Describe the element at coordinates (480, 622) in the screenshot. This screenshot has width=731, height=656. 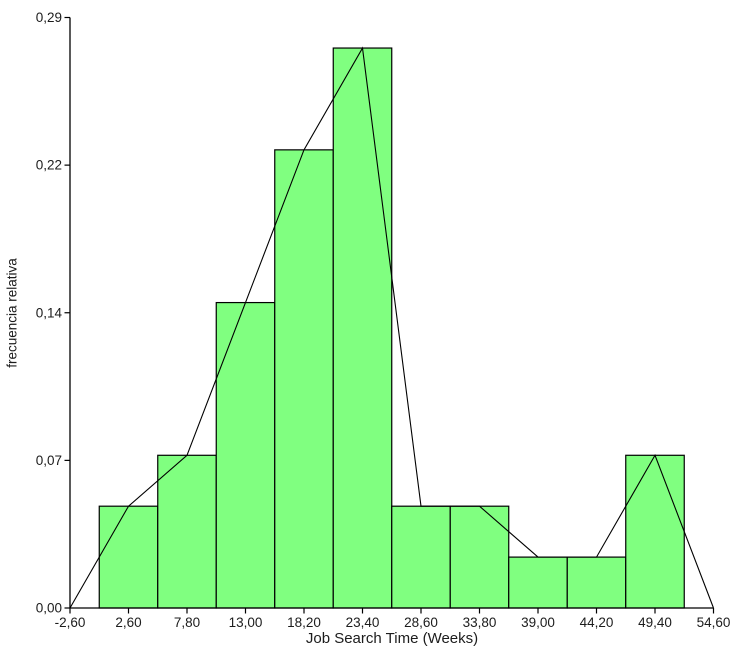
I see `x-tick-label: 33,80` at that location.